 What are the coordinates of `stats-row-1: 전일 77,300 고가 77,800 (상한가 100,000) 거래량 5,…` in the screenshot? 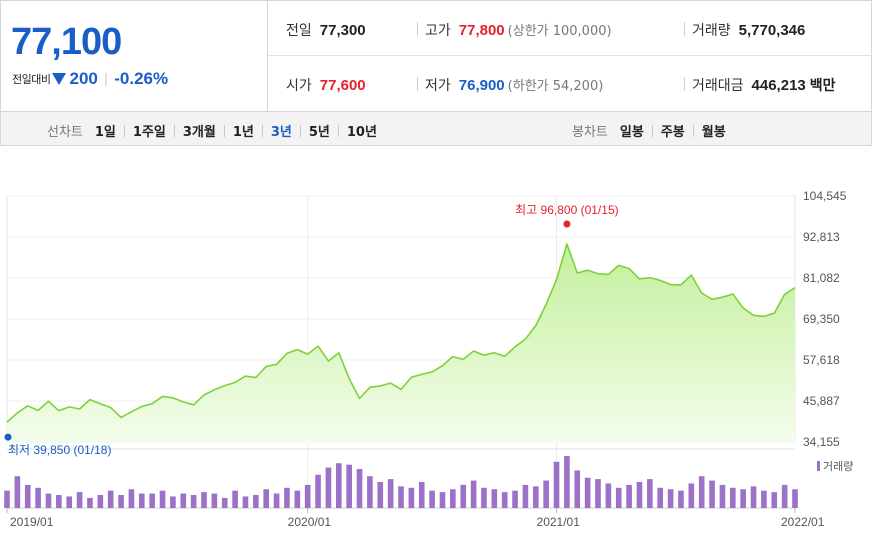 It's located at (570, 28).